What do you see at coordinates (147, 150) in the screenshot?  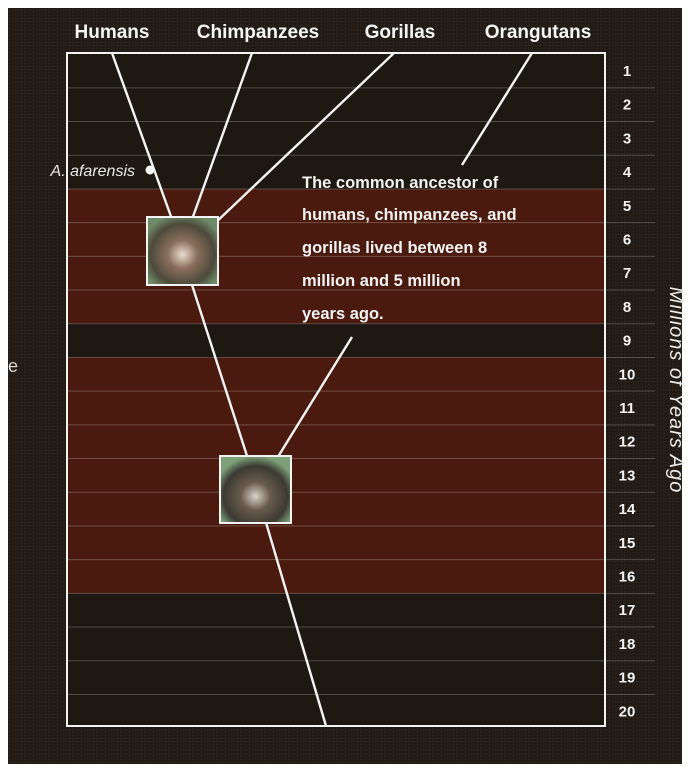 I see `branch-humans` at bounding box center [147, 150].